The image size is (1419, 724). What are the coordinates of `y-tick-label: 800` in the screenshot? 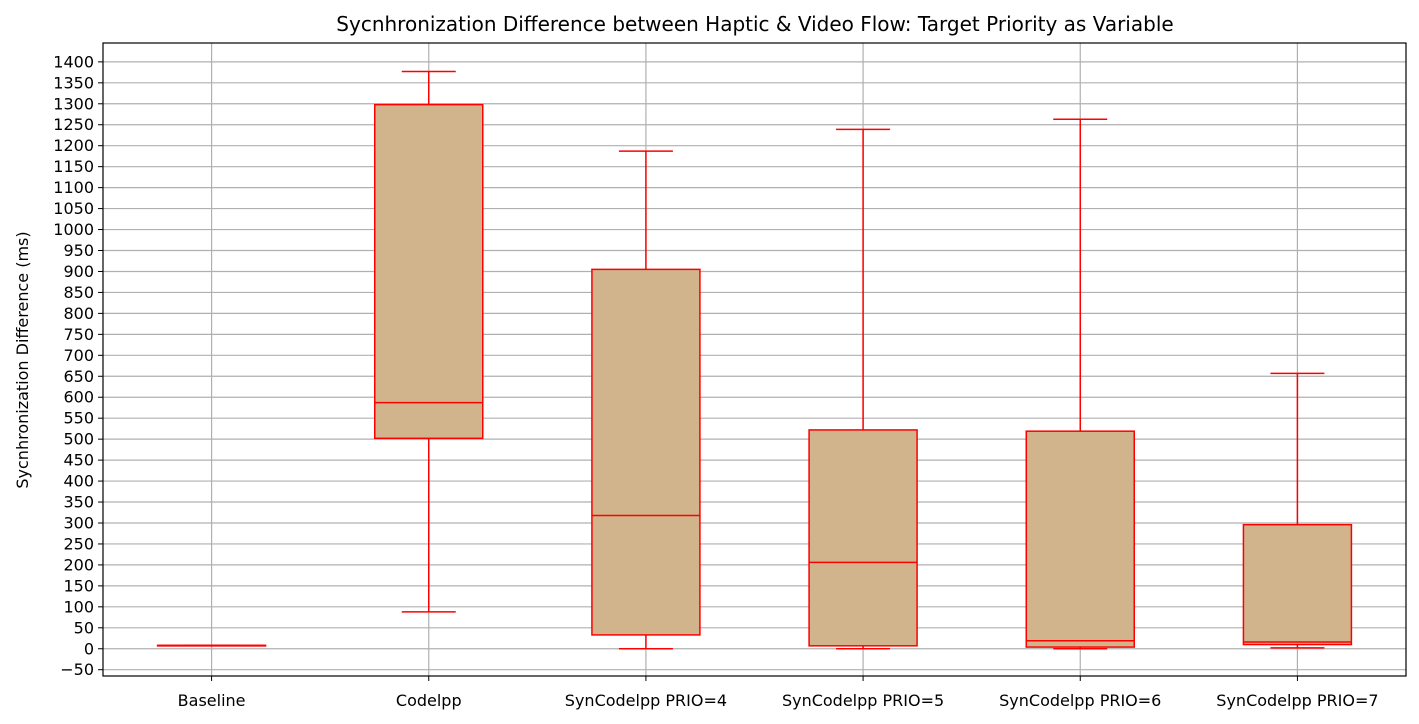 It's located at (78, 313).